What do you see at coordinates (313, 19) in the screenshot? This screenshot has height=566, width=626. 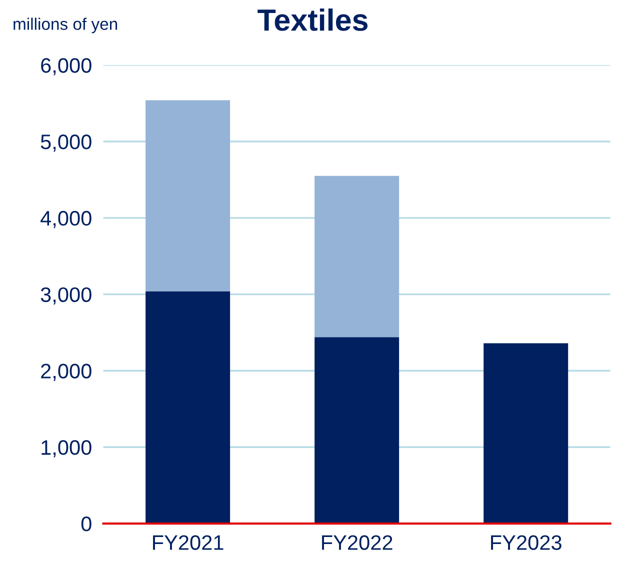 I see `chart-title: Textiles` at bounding box center [313, 19].